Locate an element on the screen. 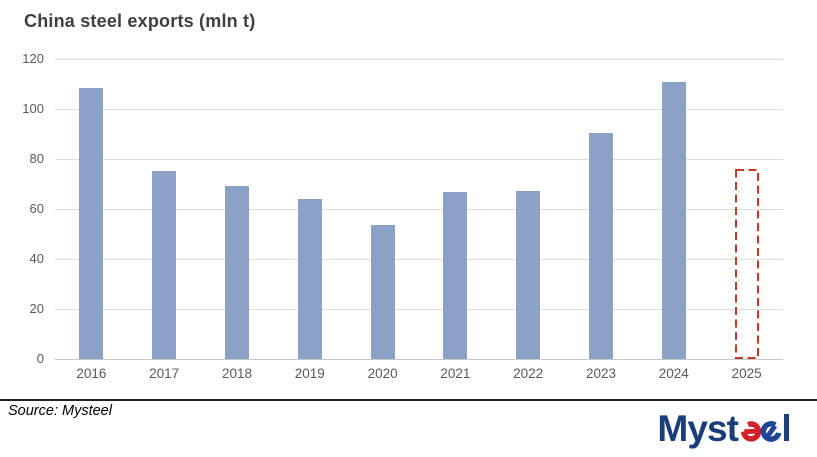 The width and height of the screenshot is (817, 457). y-axis-tick-label: 120 is located at coordinates (33, 58).